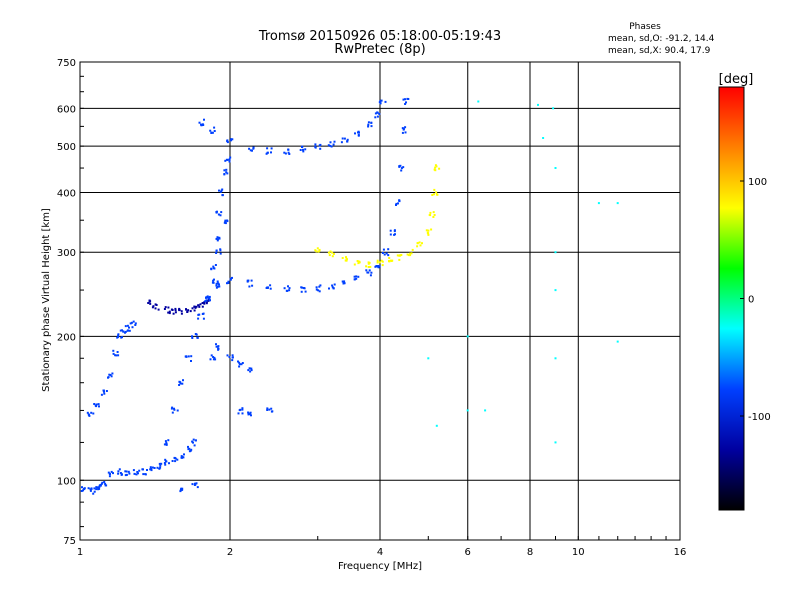 The image size is (800, 600). Describe the element at coordinates (751, 300) in the screenshot. I see `colorbar-tick-label: 0` at that location.